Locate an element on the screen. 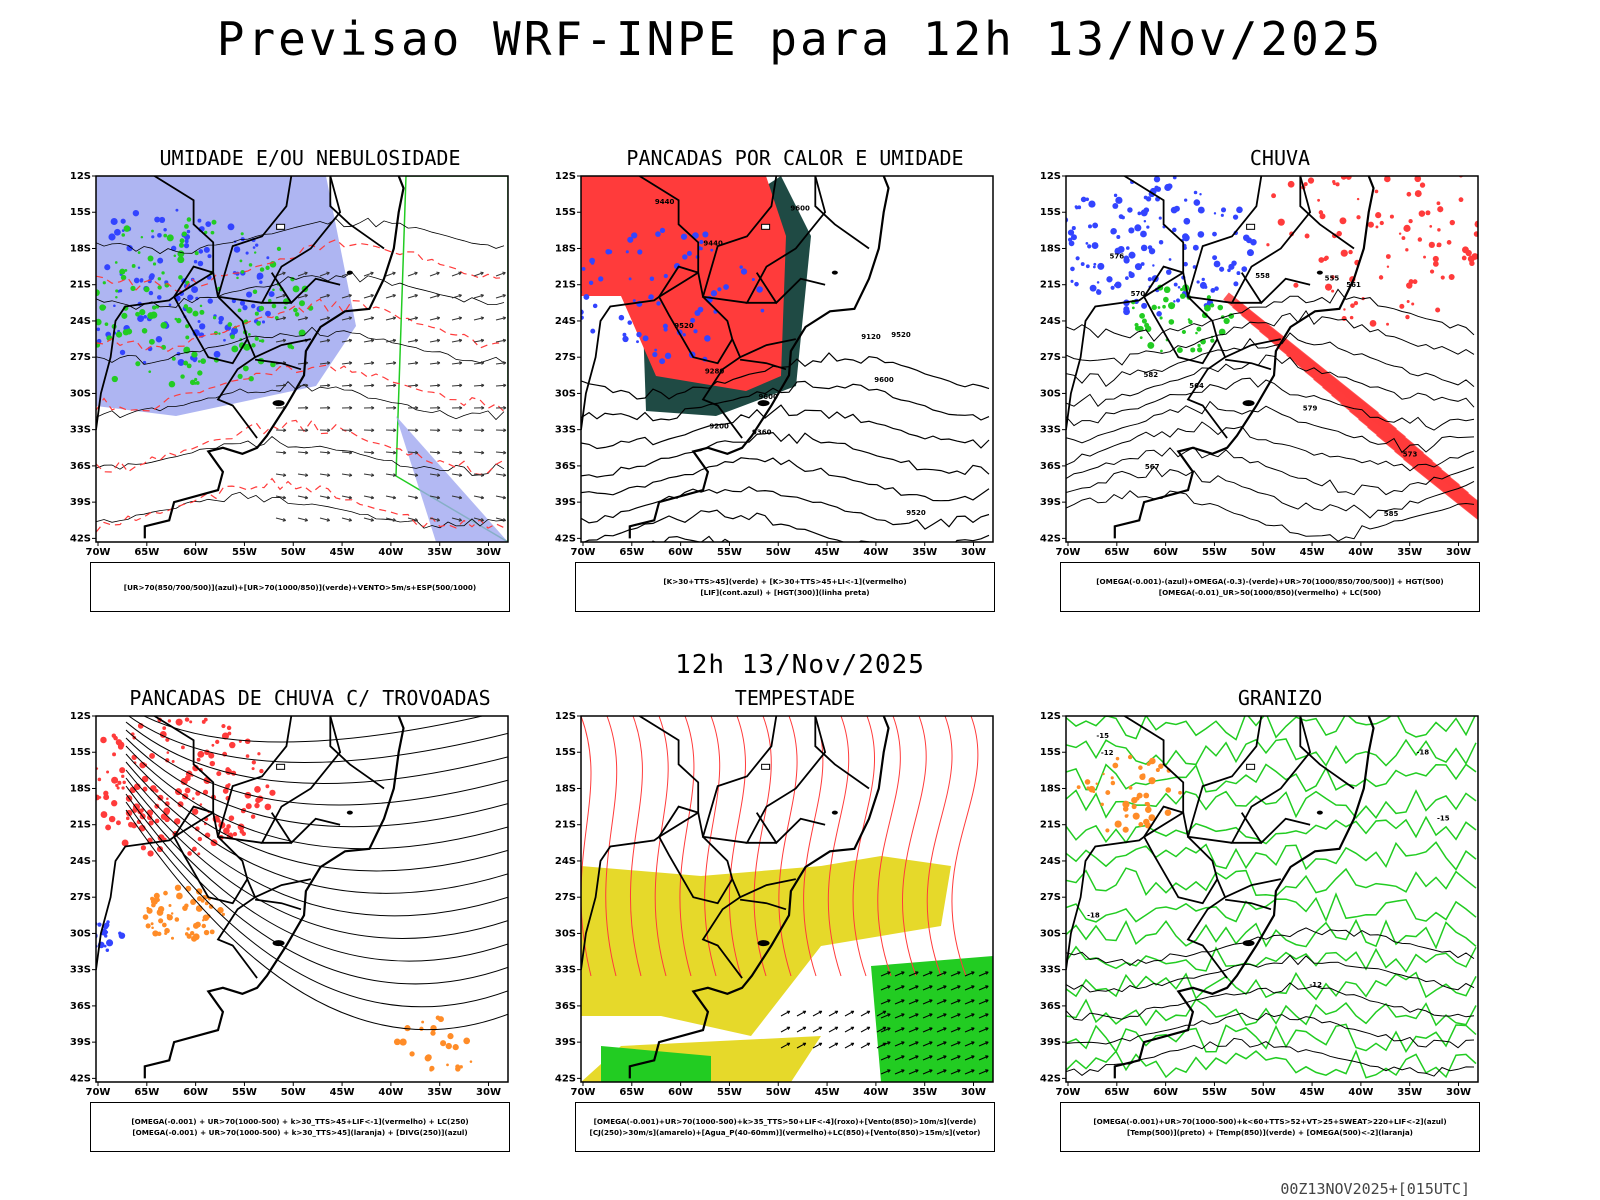 This screenshot has width=1600, height=1200. state-border is located at coordinates (235, 355).